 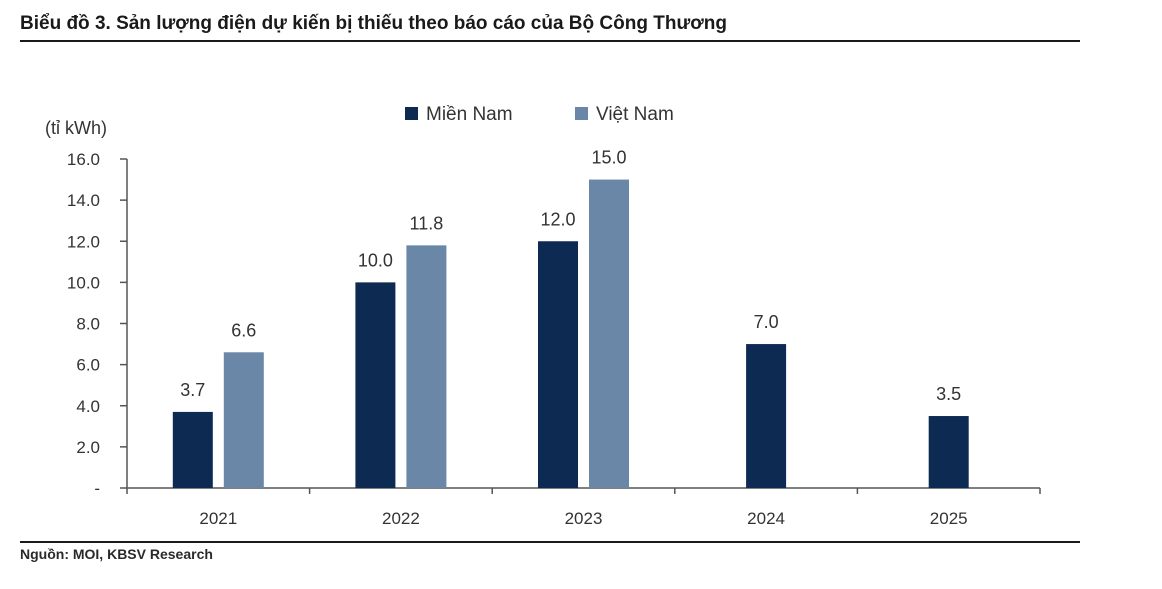 What do you see at coordinates (243, 330) in the screenshot?
I see `data-label: 6.6` at bounding box center [243, 330].